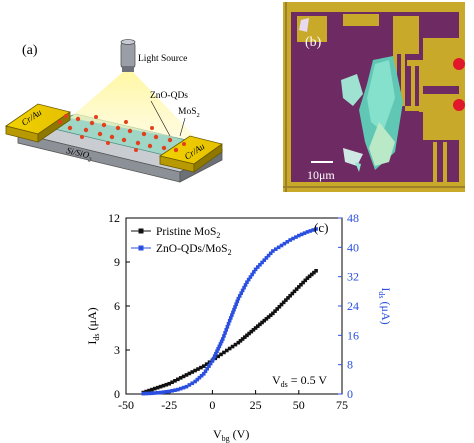 This screenshot has height=443, width=474. Describe the element at coordinates (353, 218) in the screenshot. I see `y-right-tick-label: 48` at that location.